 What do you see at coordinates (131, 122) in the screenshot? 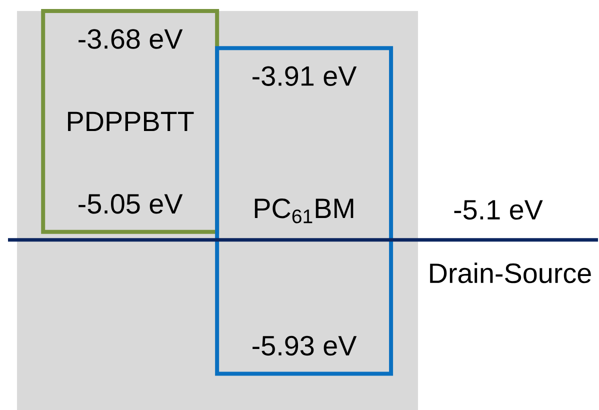
I see `category-label: PDPPBTT` at bounding box center [131, 122].